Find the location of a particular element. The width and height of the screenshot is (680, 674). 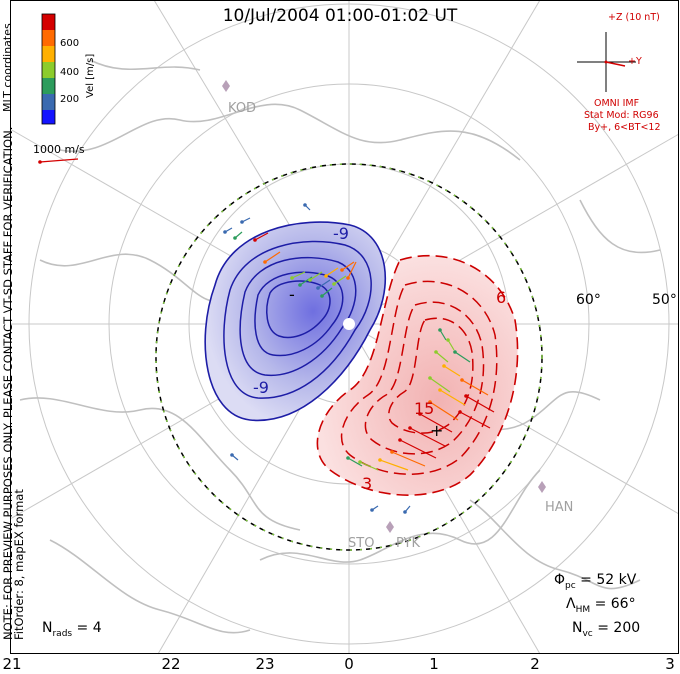

dusk-cell is located at coordinates (295, 321).